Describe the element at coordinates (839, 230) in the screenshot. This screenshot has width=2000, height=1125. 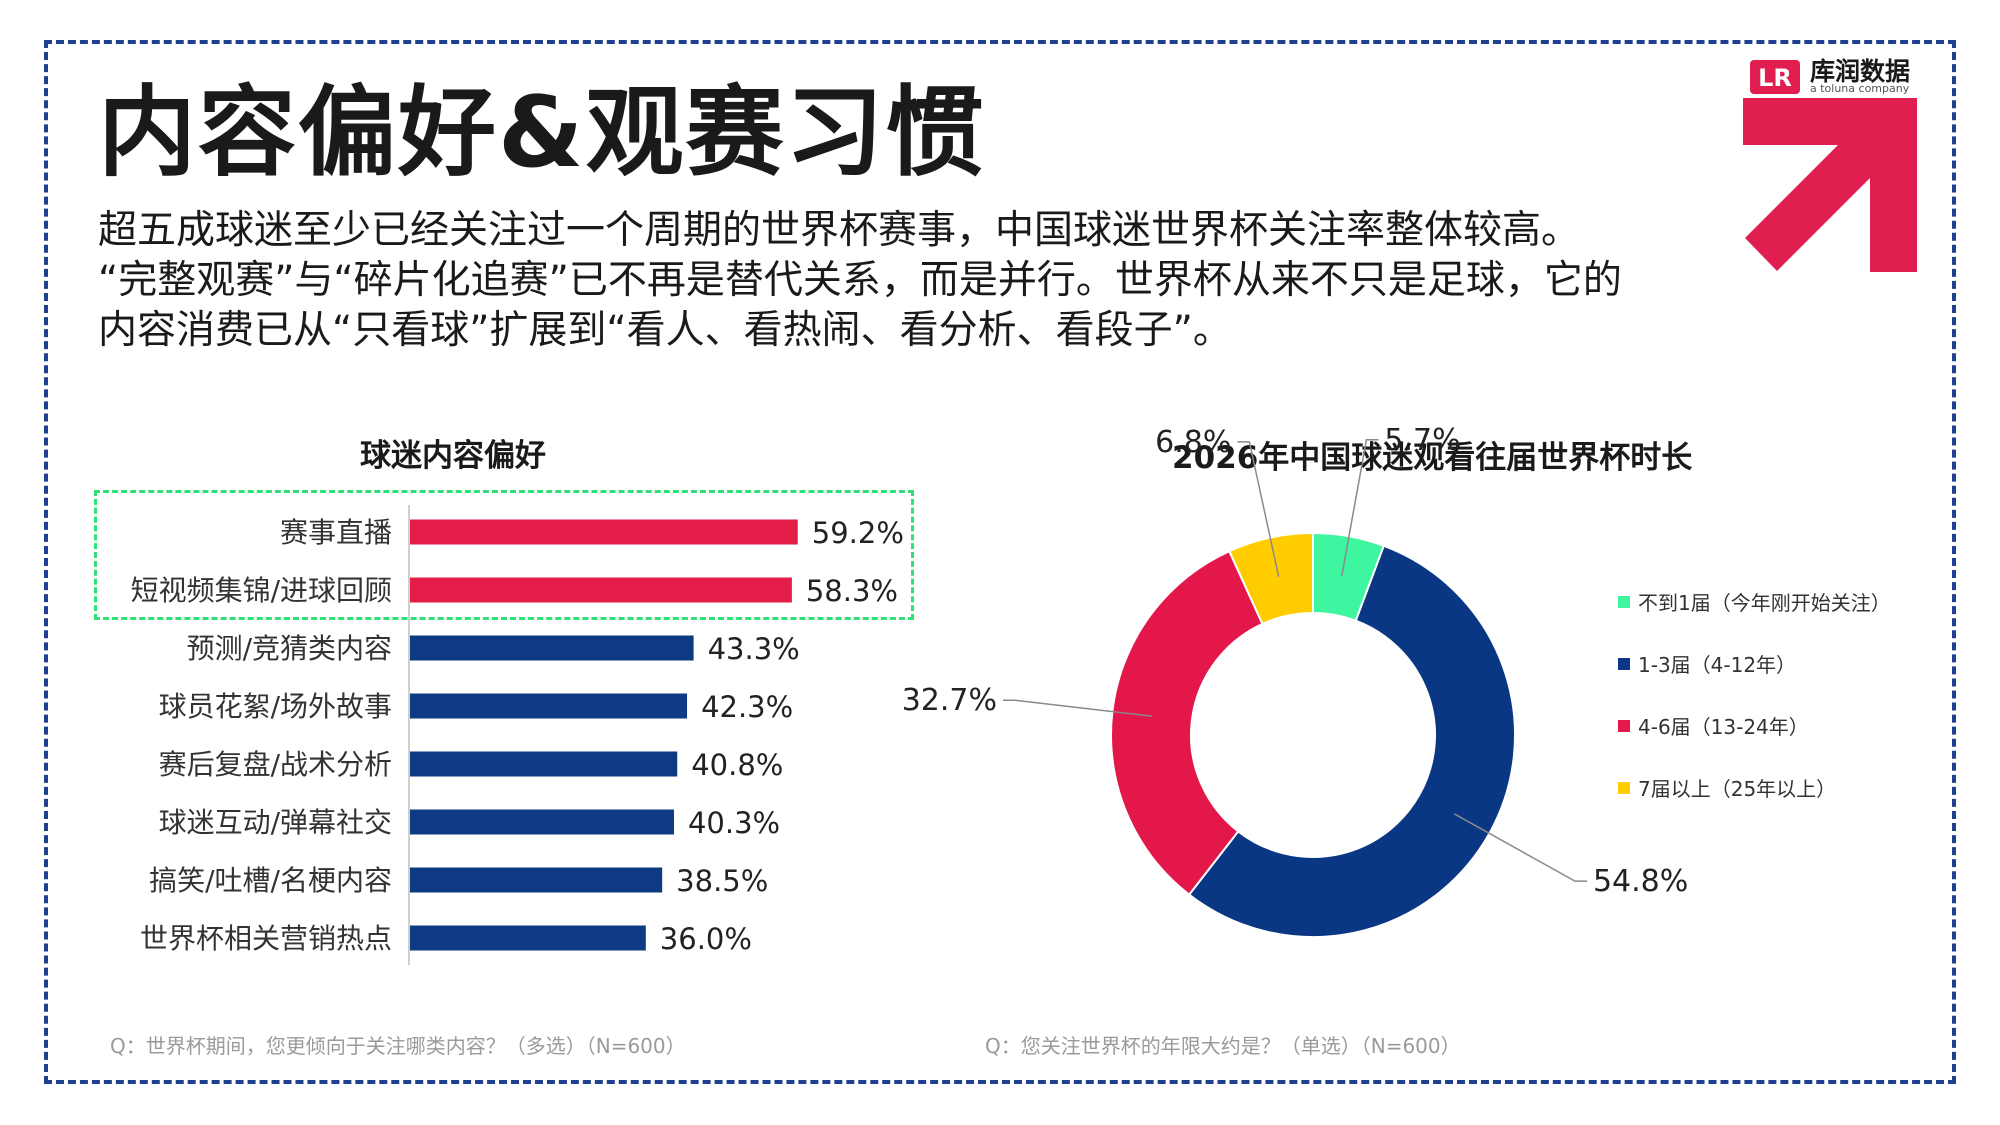
I see `intro-line: 超五成球迷至少已经关注过一个周期的世界杯赛事，中国球迷世界杯关注率整体较高。` at that location.